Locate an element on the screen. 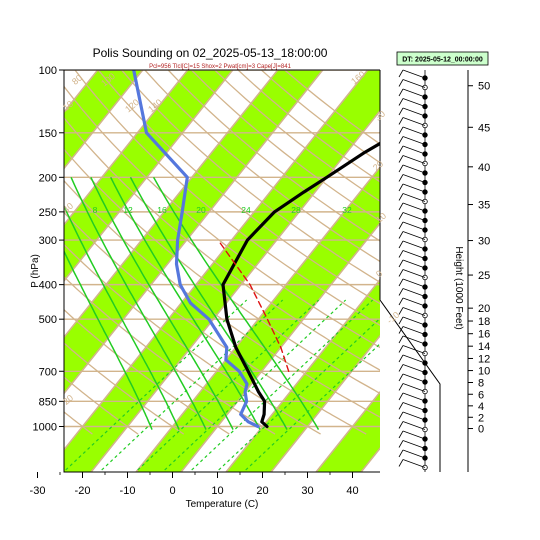  height-tick-label: 8 is located at coordinates (481, 383).